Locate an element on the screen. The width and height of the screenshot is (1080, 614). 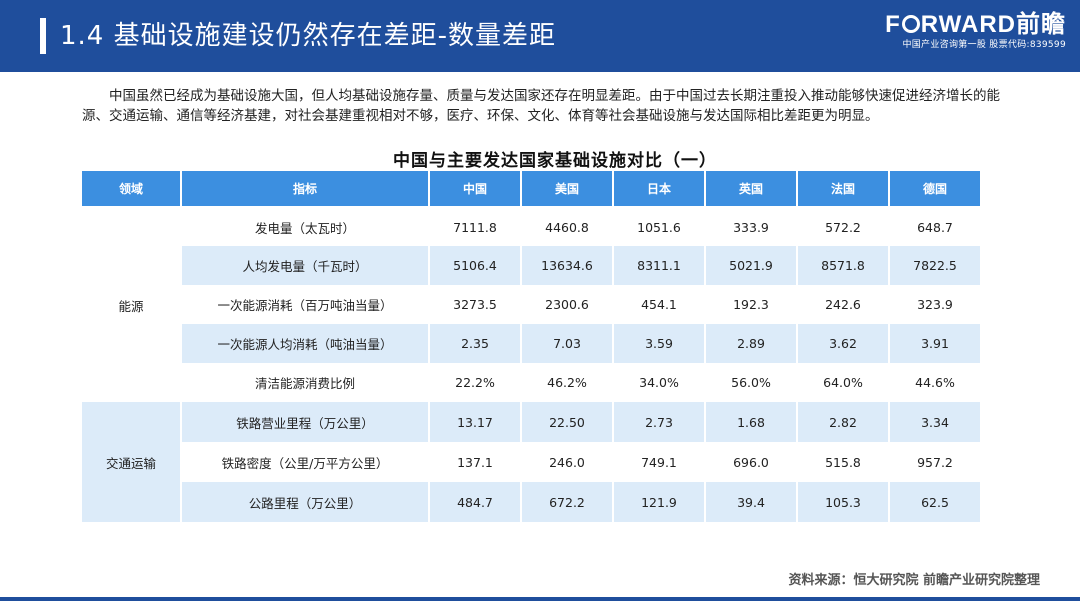
value-cell: 8571.8 is located at coordinates (843, 265).